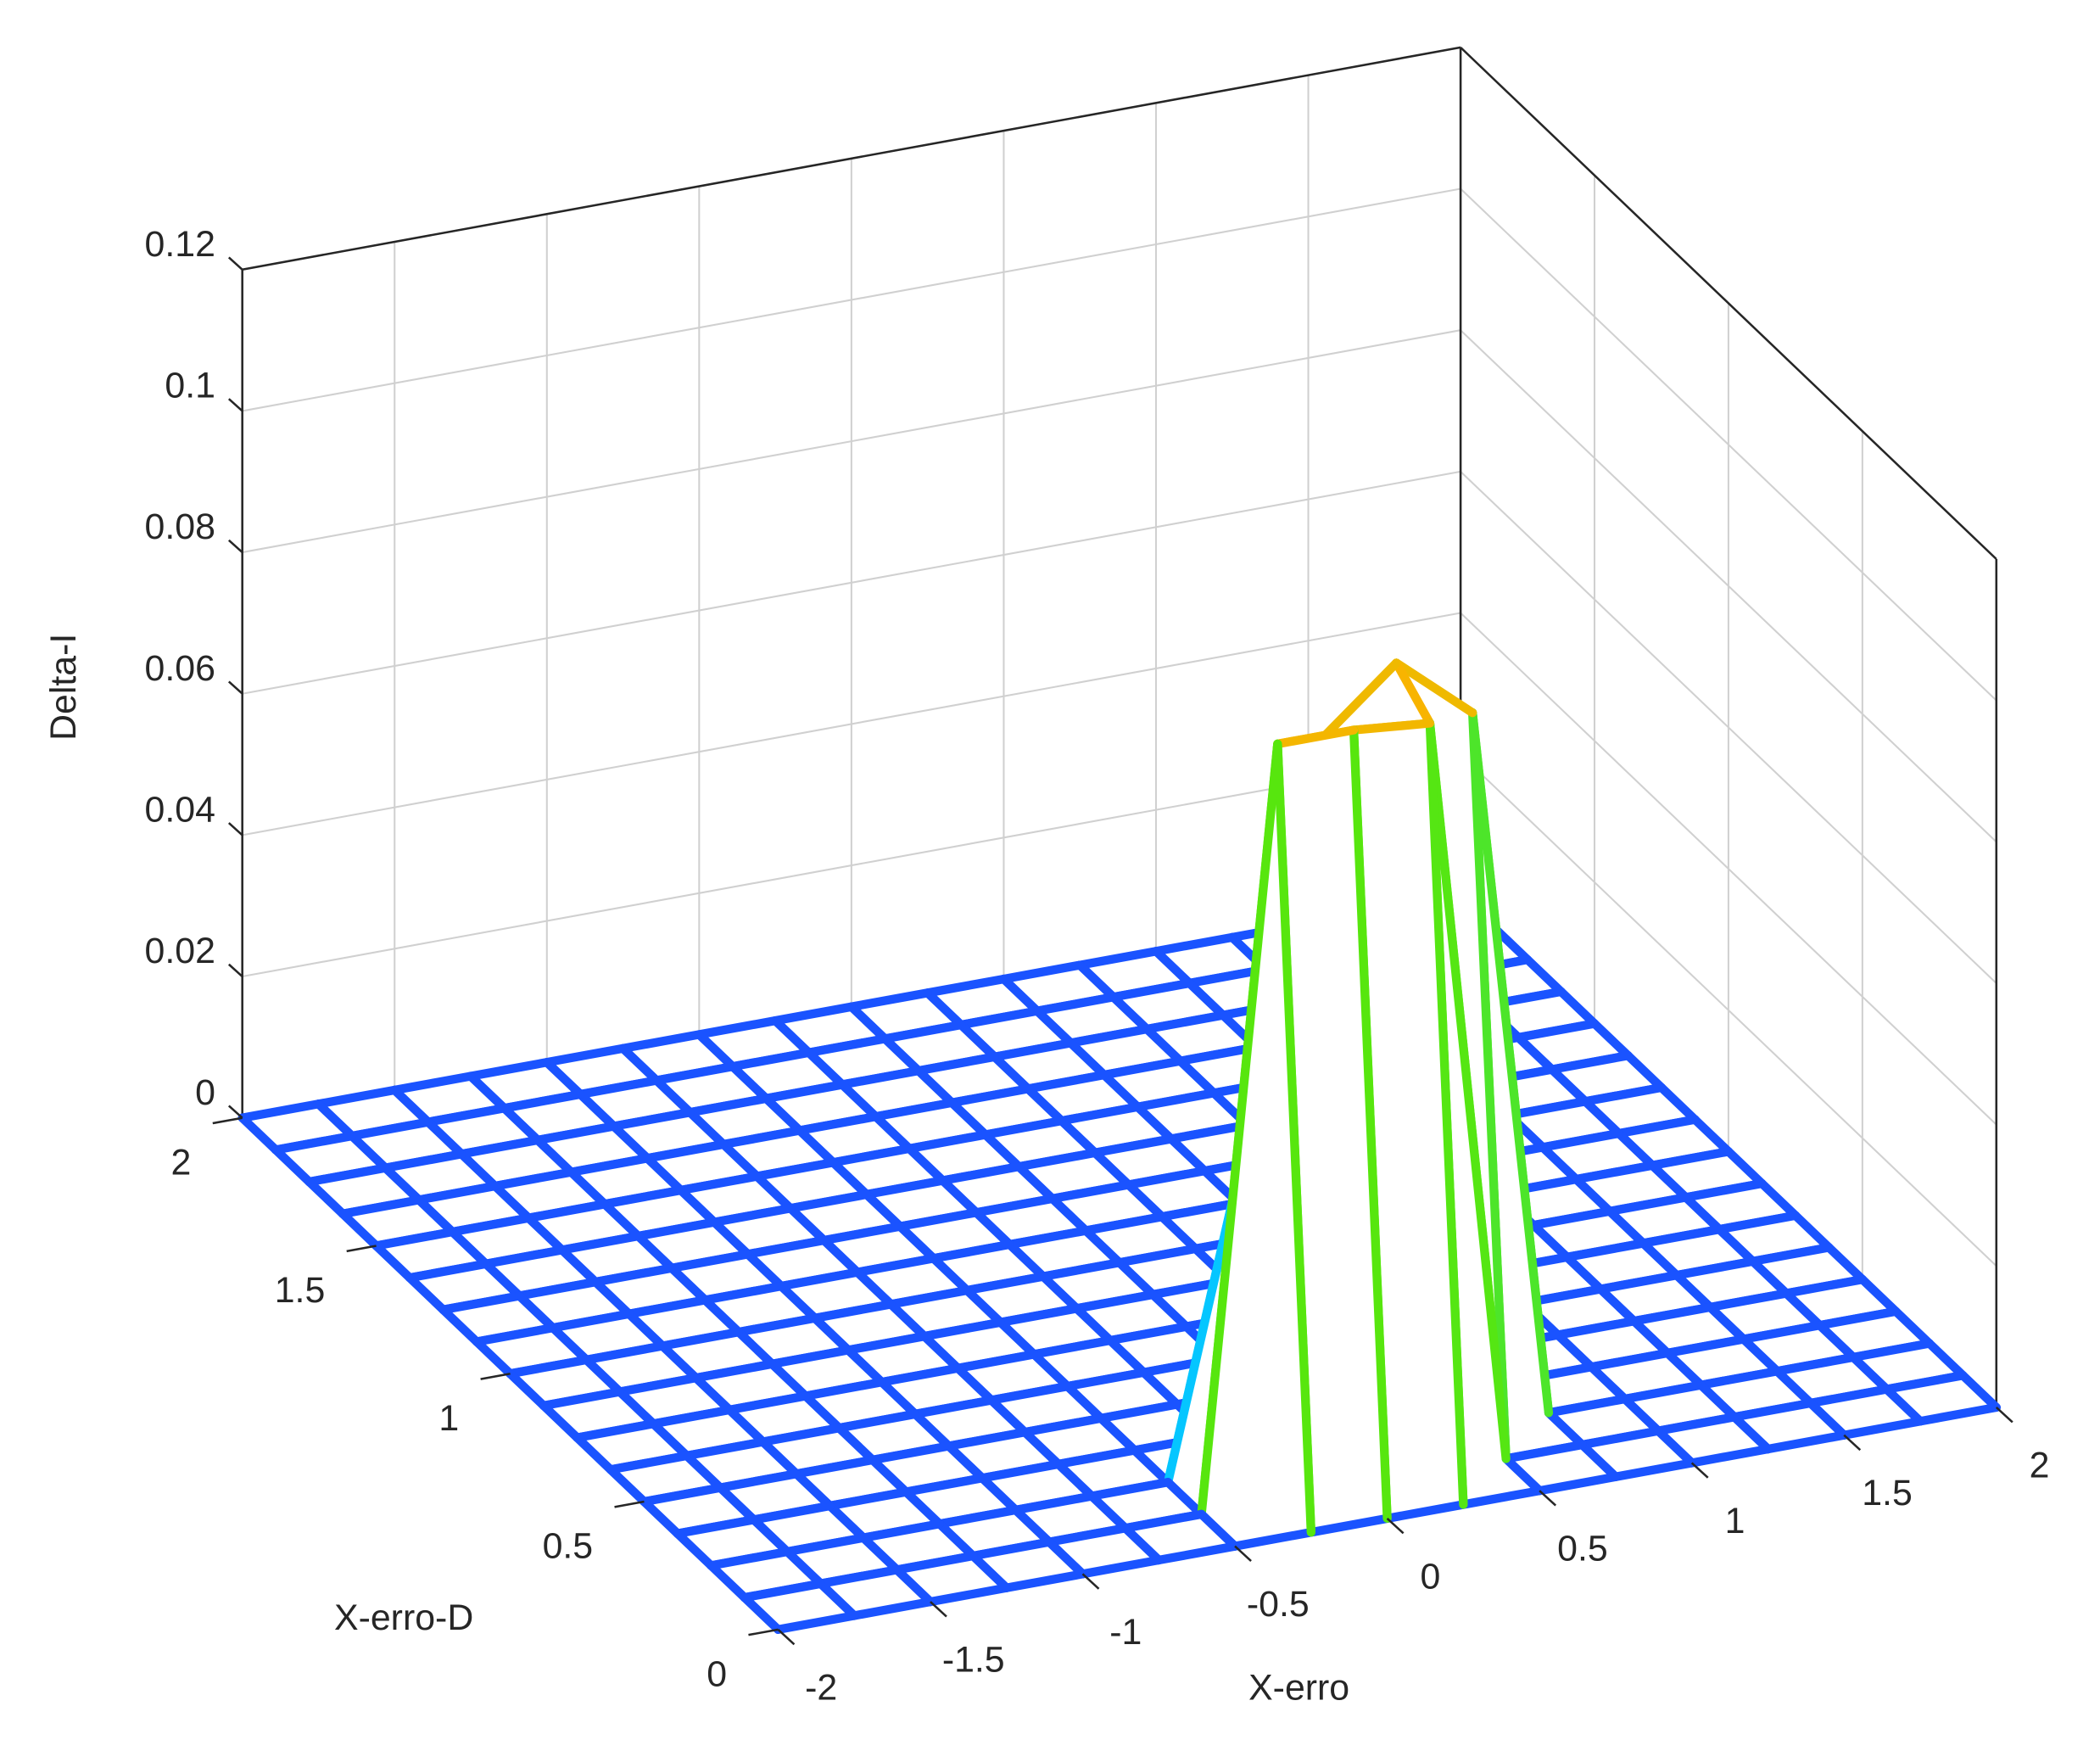 This screenshot has width=2100, height=1751. Describe the element at coordinates (1582, 1549) in the screenshot. I see `x-tick-label: 0.5` at that location.